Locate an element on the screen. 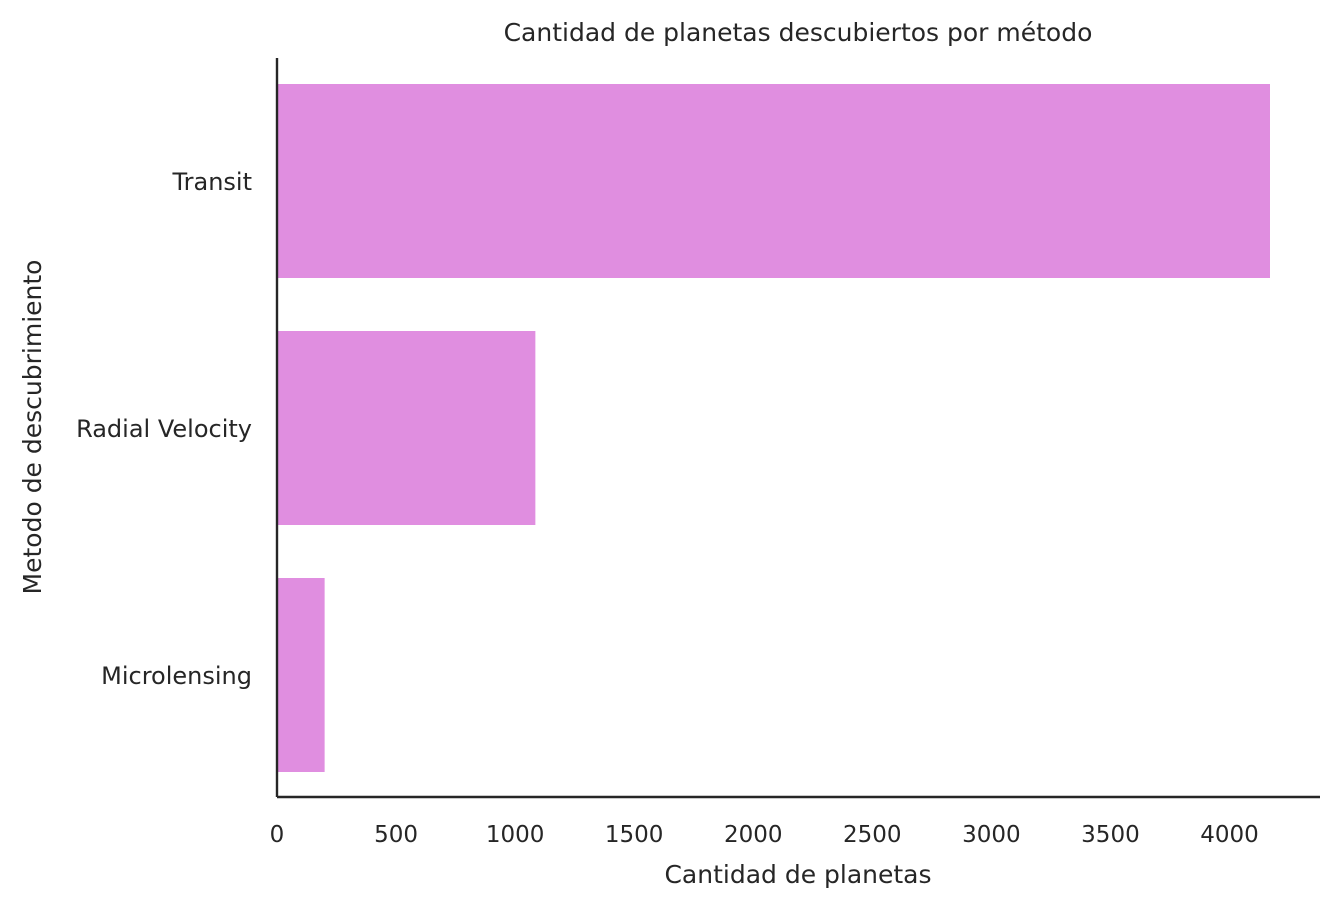 The width and height of the screenshot is (1338, 909). x-tick-label: 1500 is located at coordinates (634, 835).